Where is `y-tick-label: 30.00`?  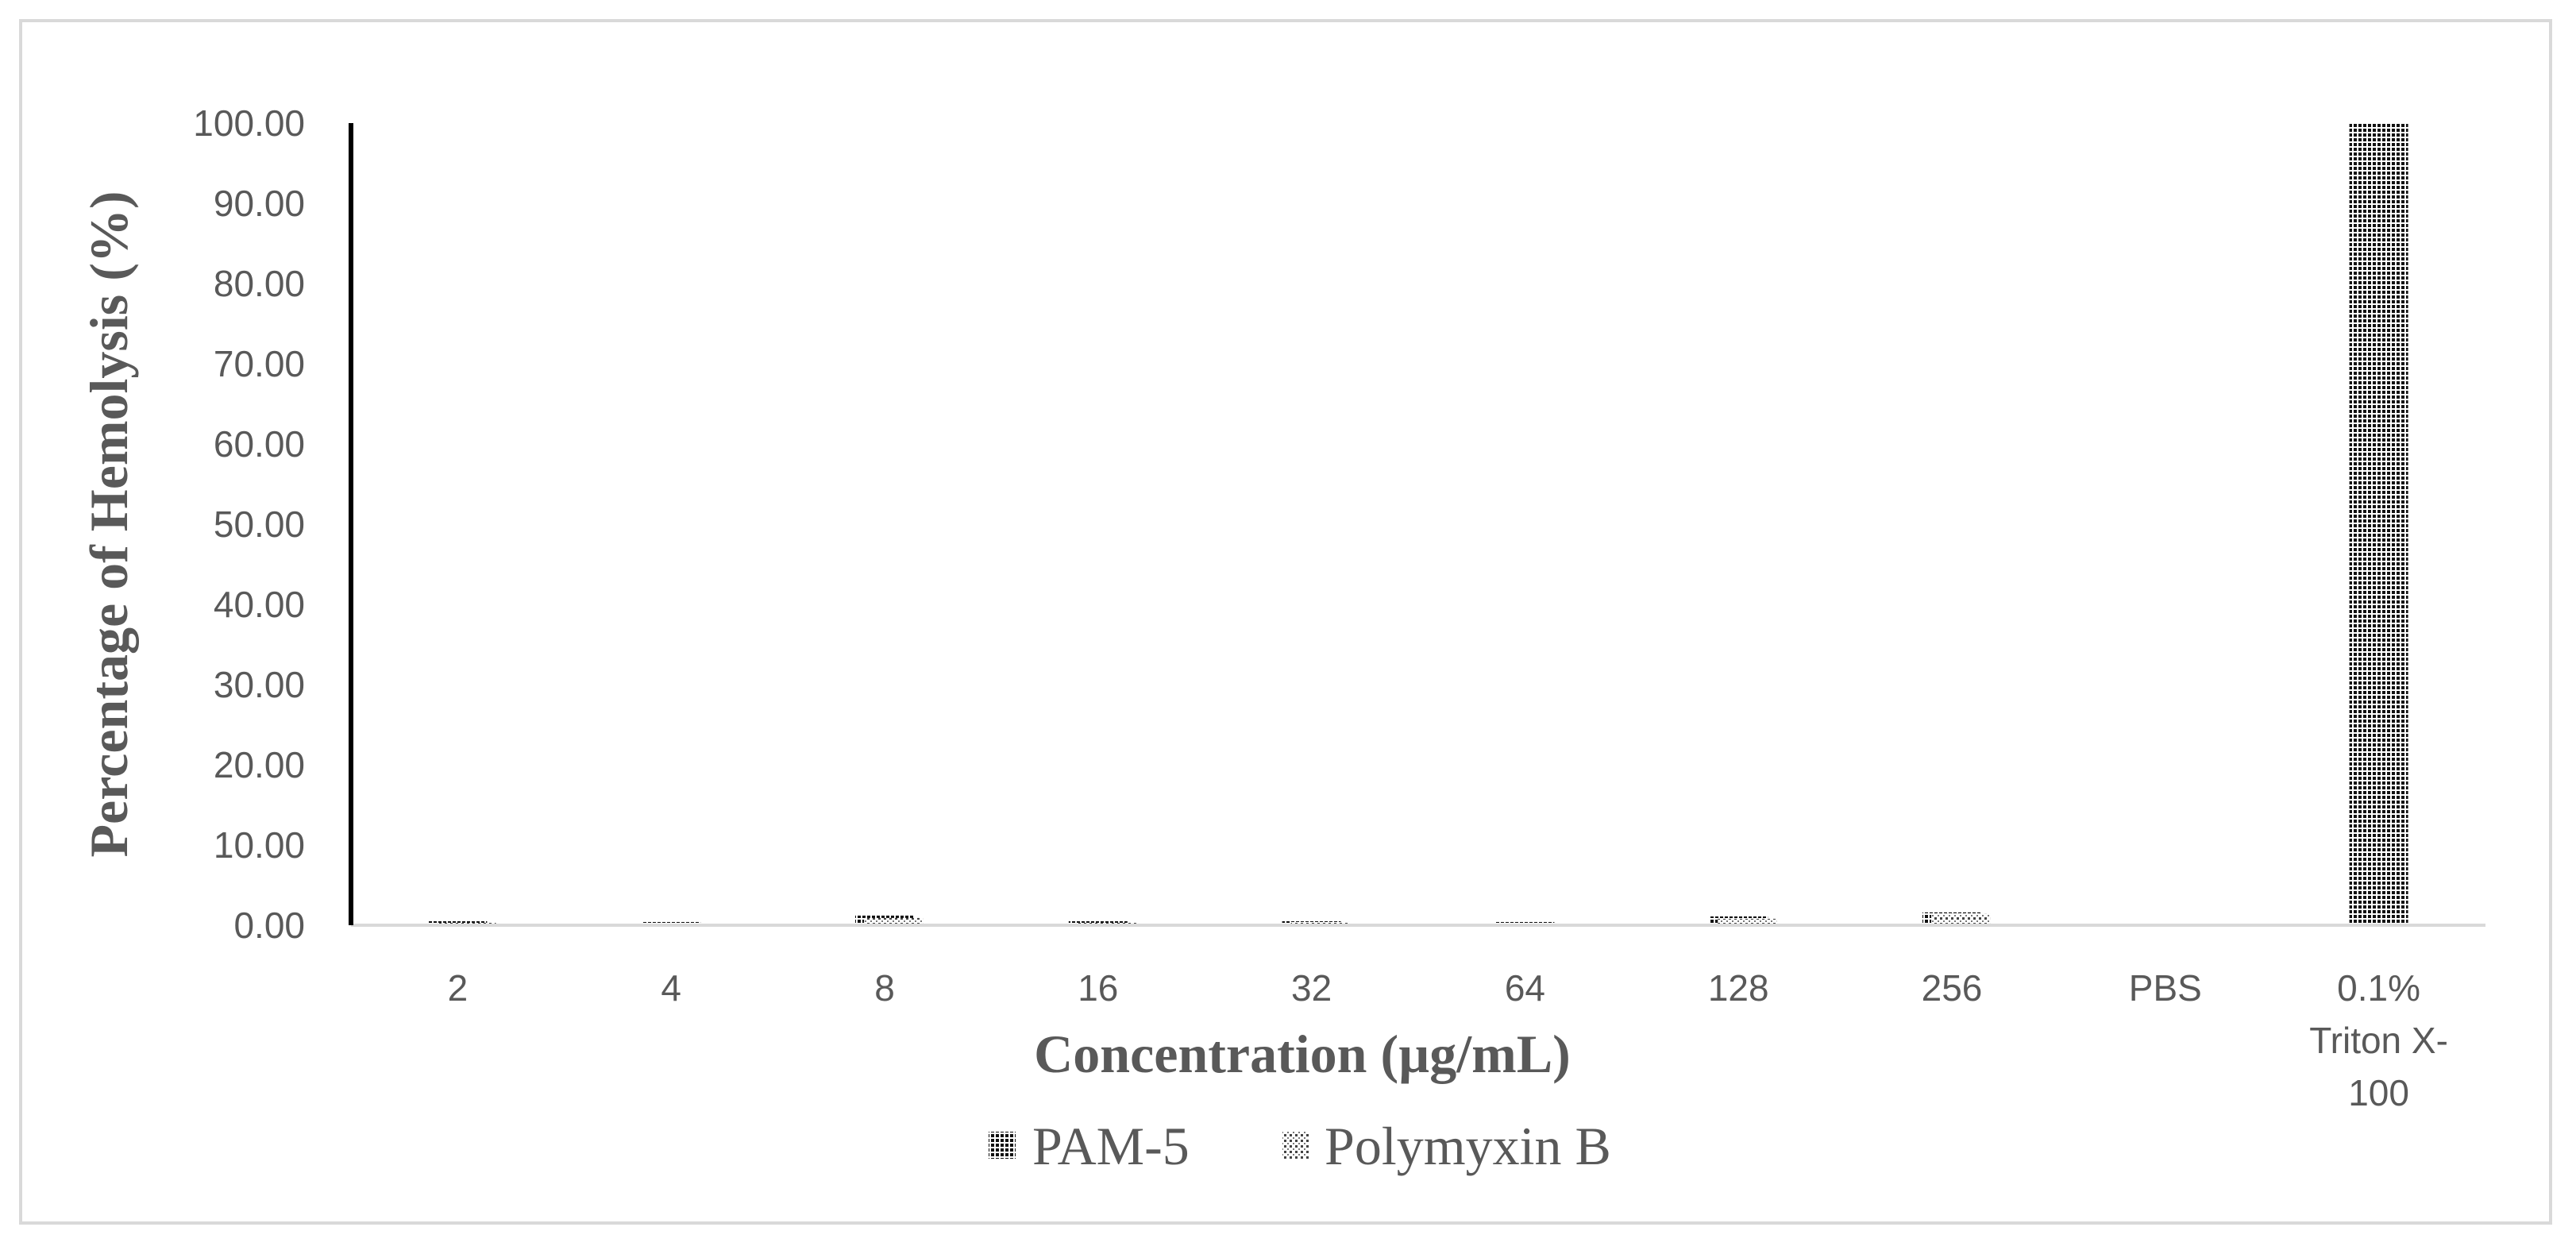 y-tick-label: 30.00 is located at coordinates (259, 684).